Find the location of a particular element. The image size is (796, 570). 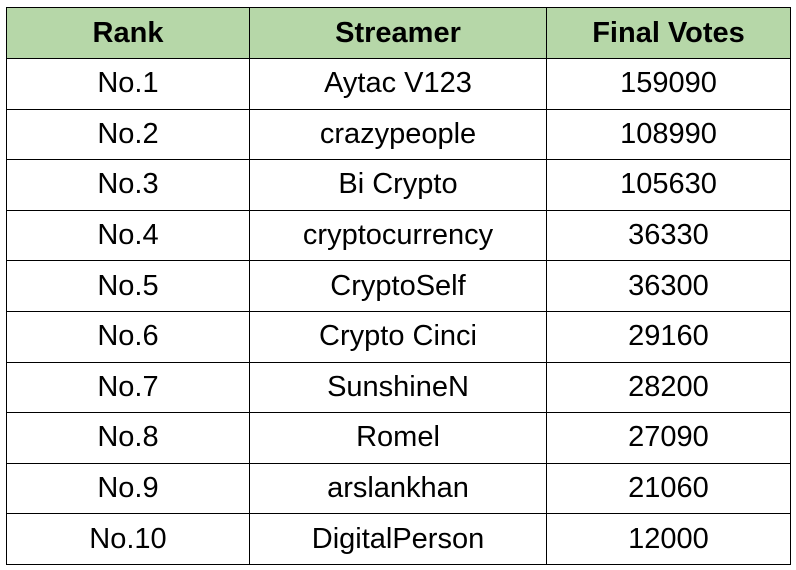

rank-cell: No.8 is located at coordinates (128, 438).